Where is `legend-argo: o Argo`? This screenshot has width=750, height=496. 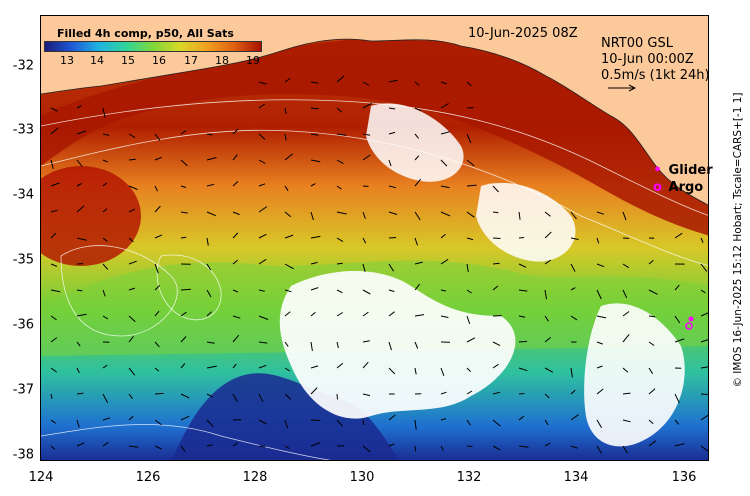 legend-argo: o Argo is located at coordinates (677, 187).